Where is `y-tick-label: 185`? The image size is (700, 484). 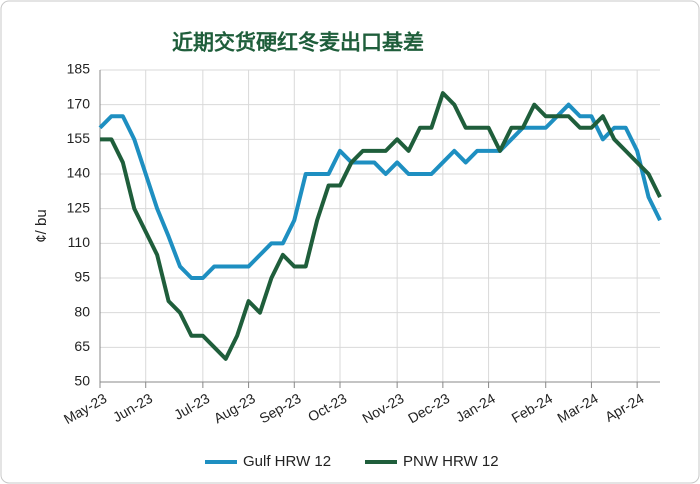
y-tick-label: 185 is located at coordinates (79, 69).